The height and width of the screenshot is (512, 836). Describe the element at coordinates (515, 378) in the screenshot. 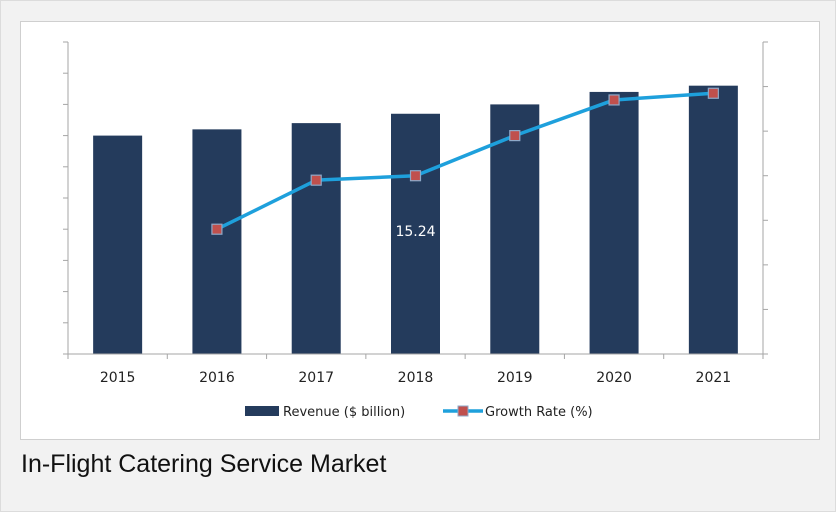

I see `x-tick-label-2019: 2019` at that location.